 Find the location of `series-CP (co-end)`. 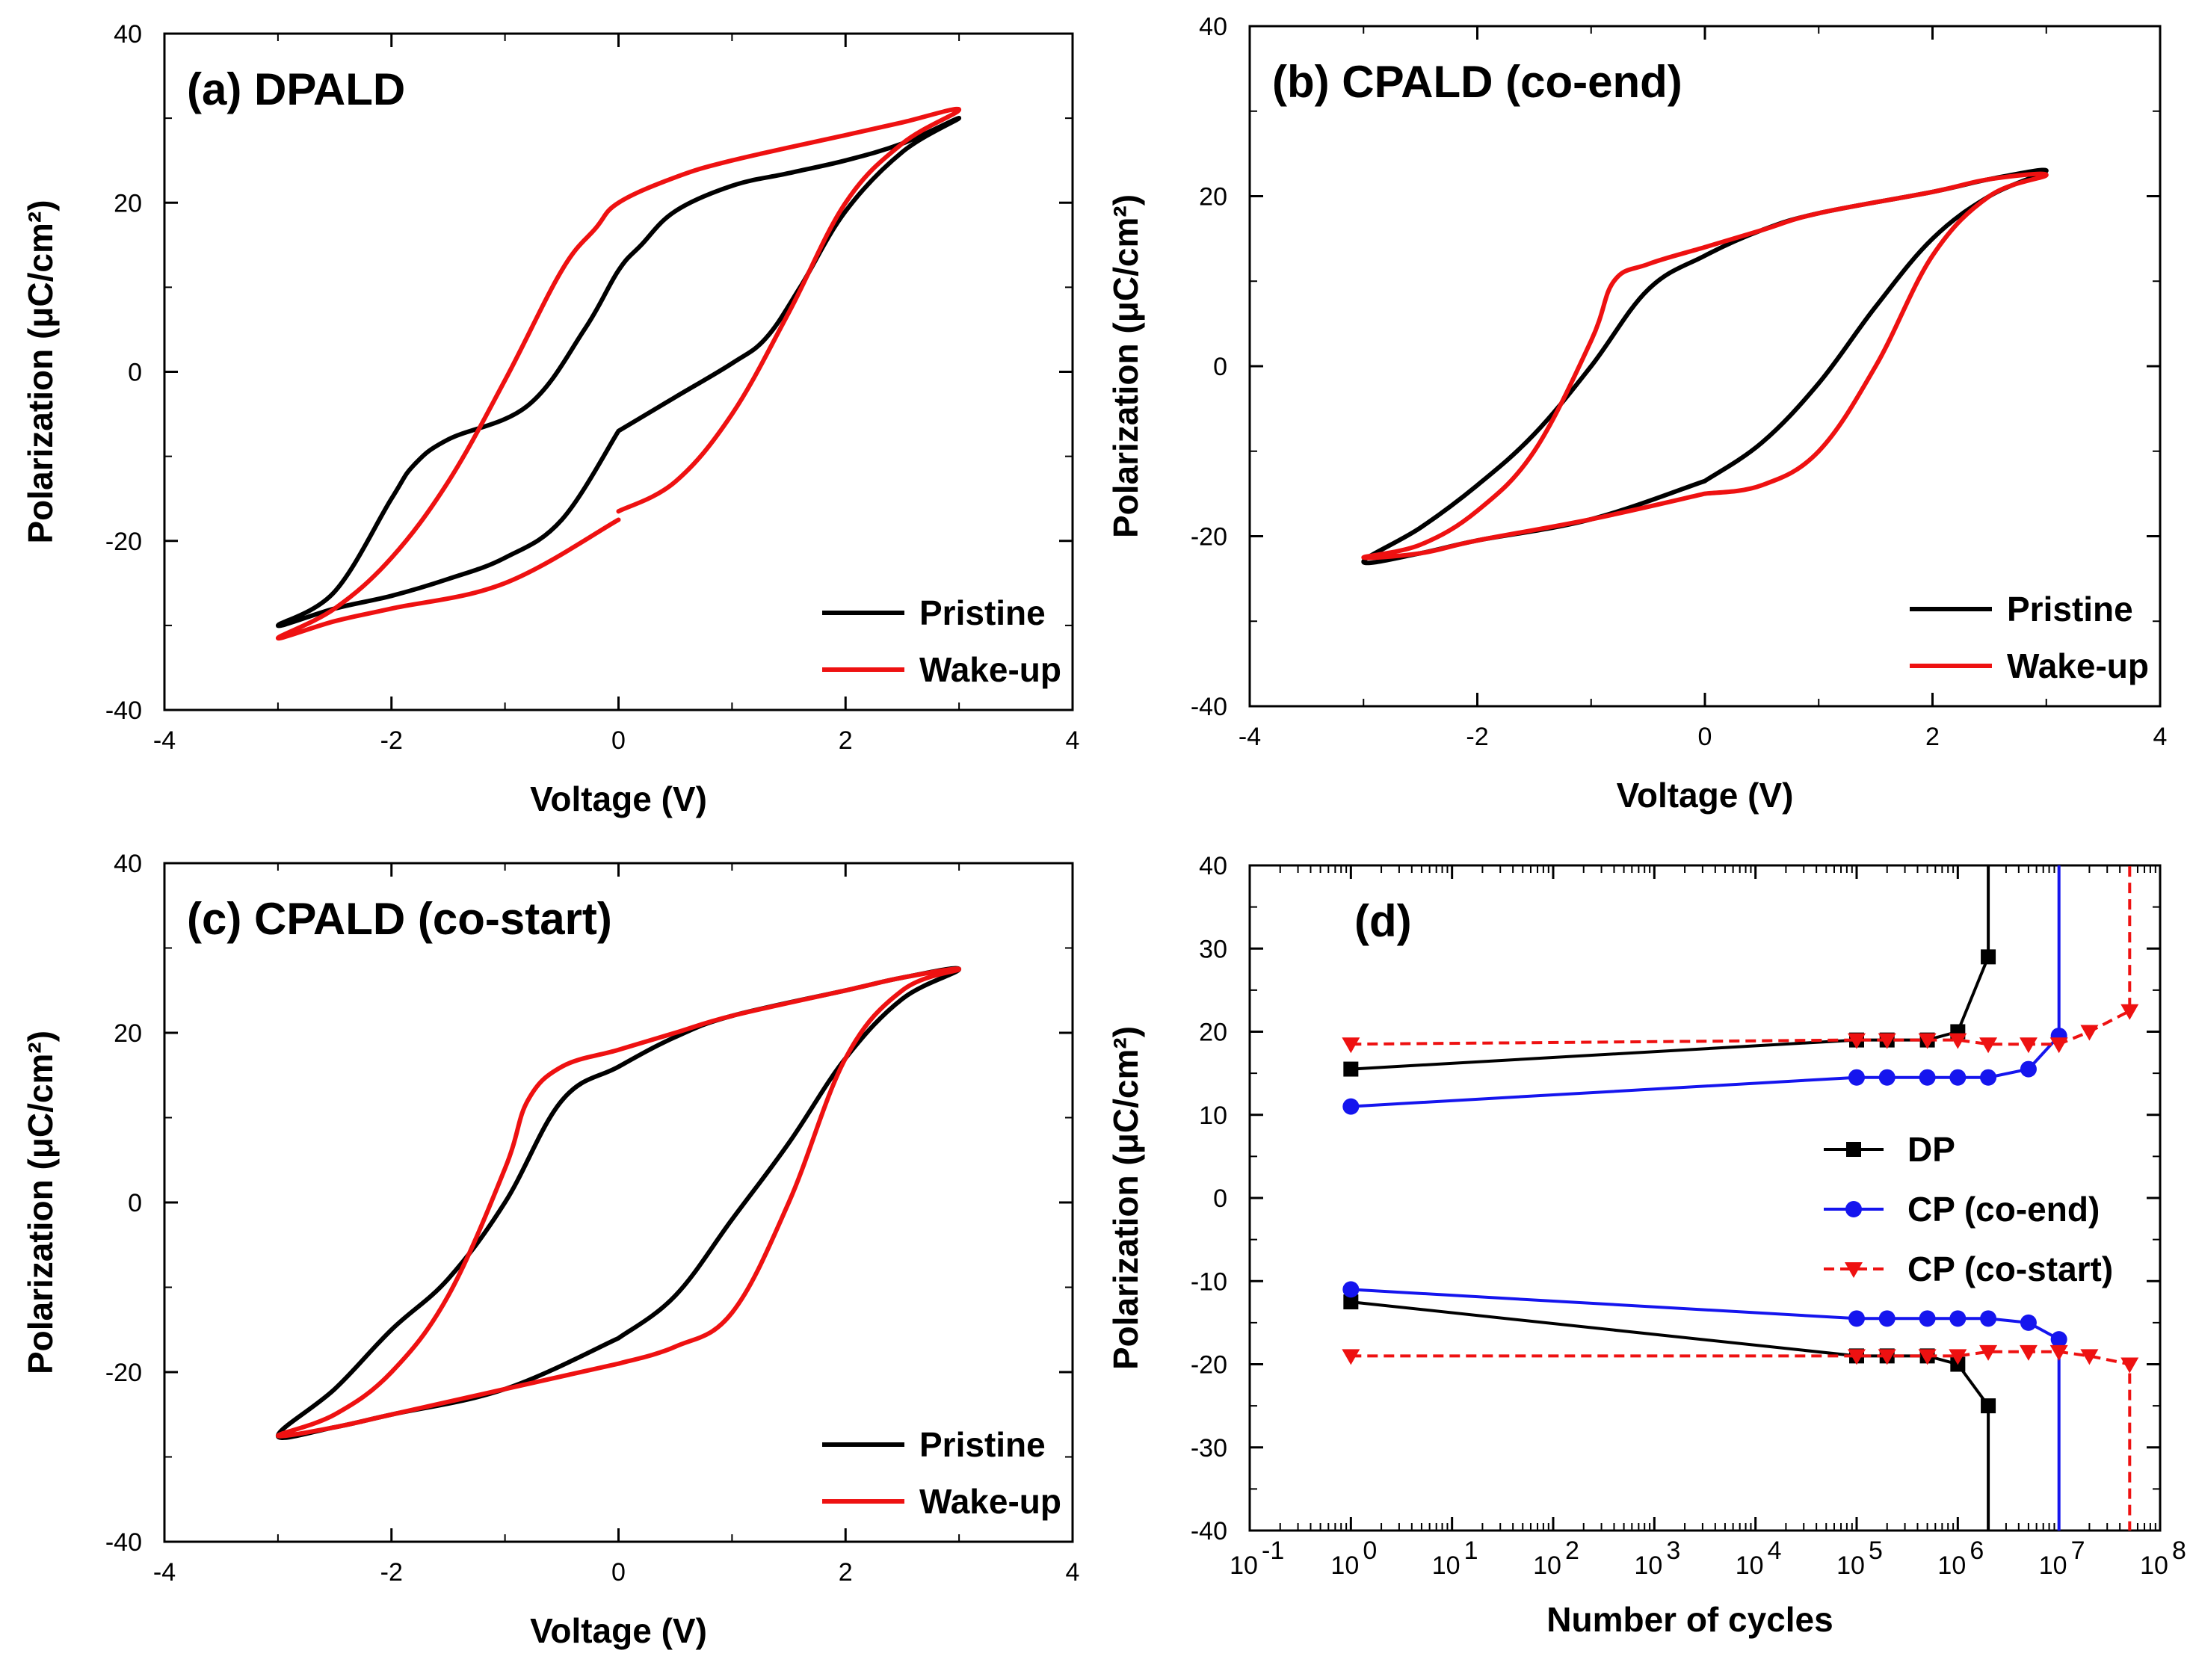

series-CP (co-end) is located at coordinates (1705, 1198).